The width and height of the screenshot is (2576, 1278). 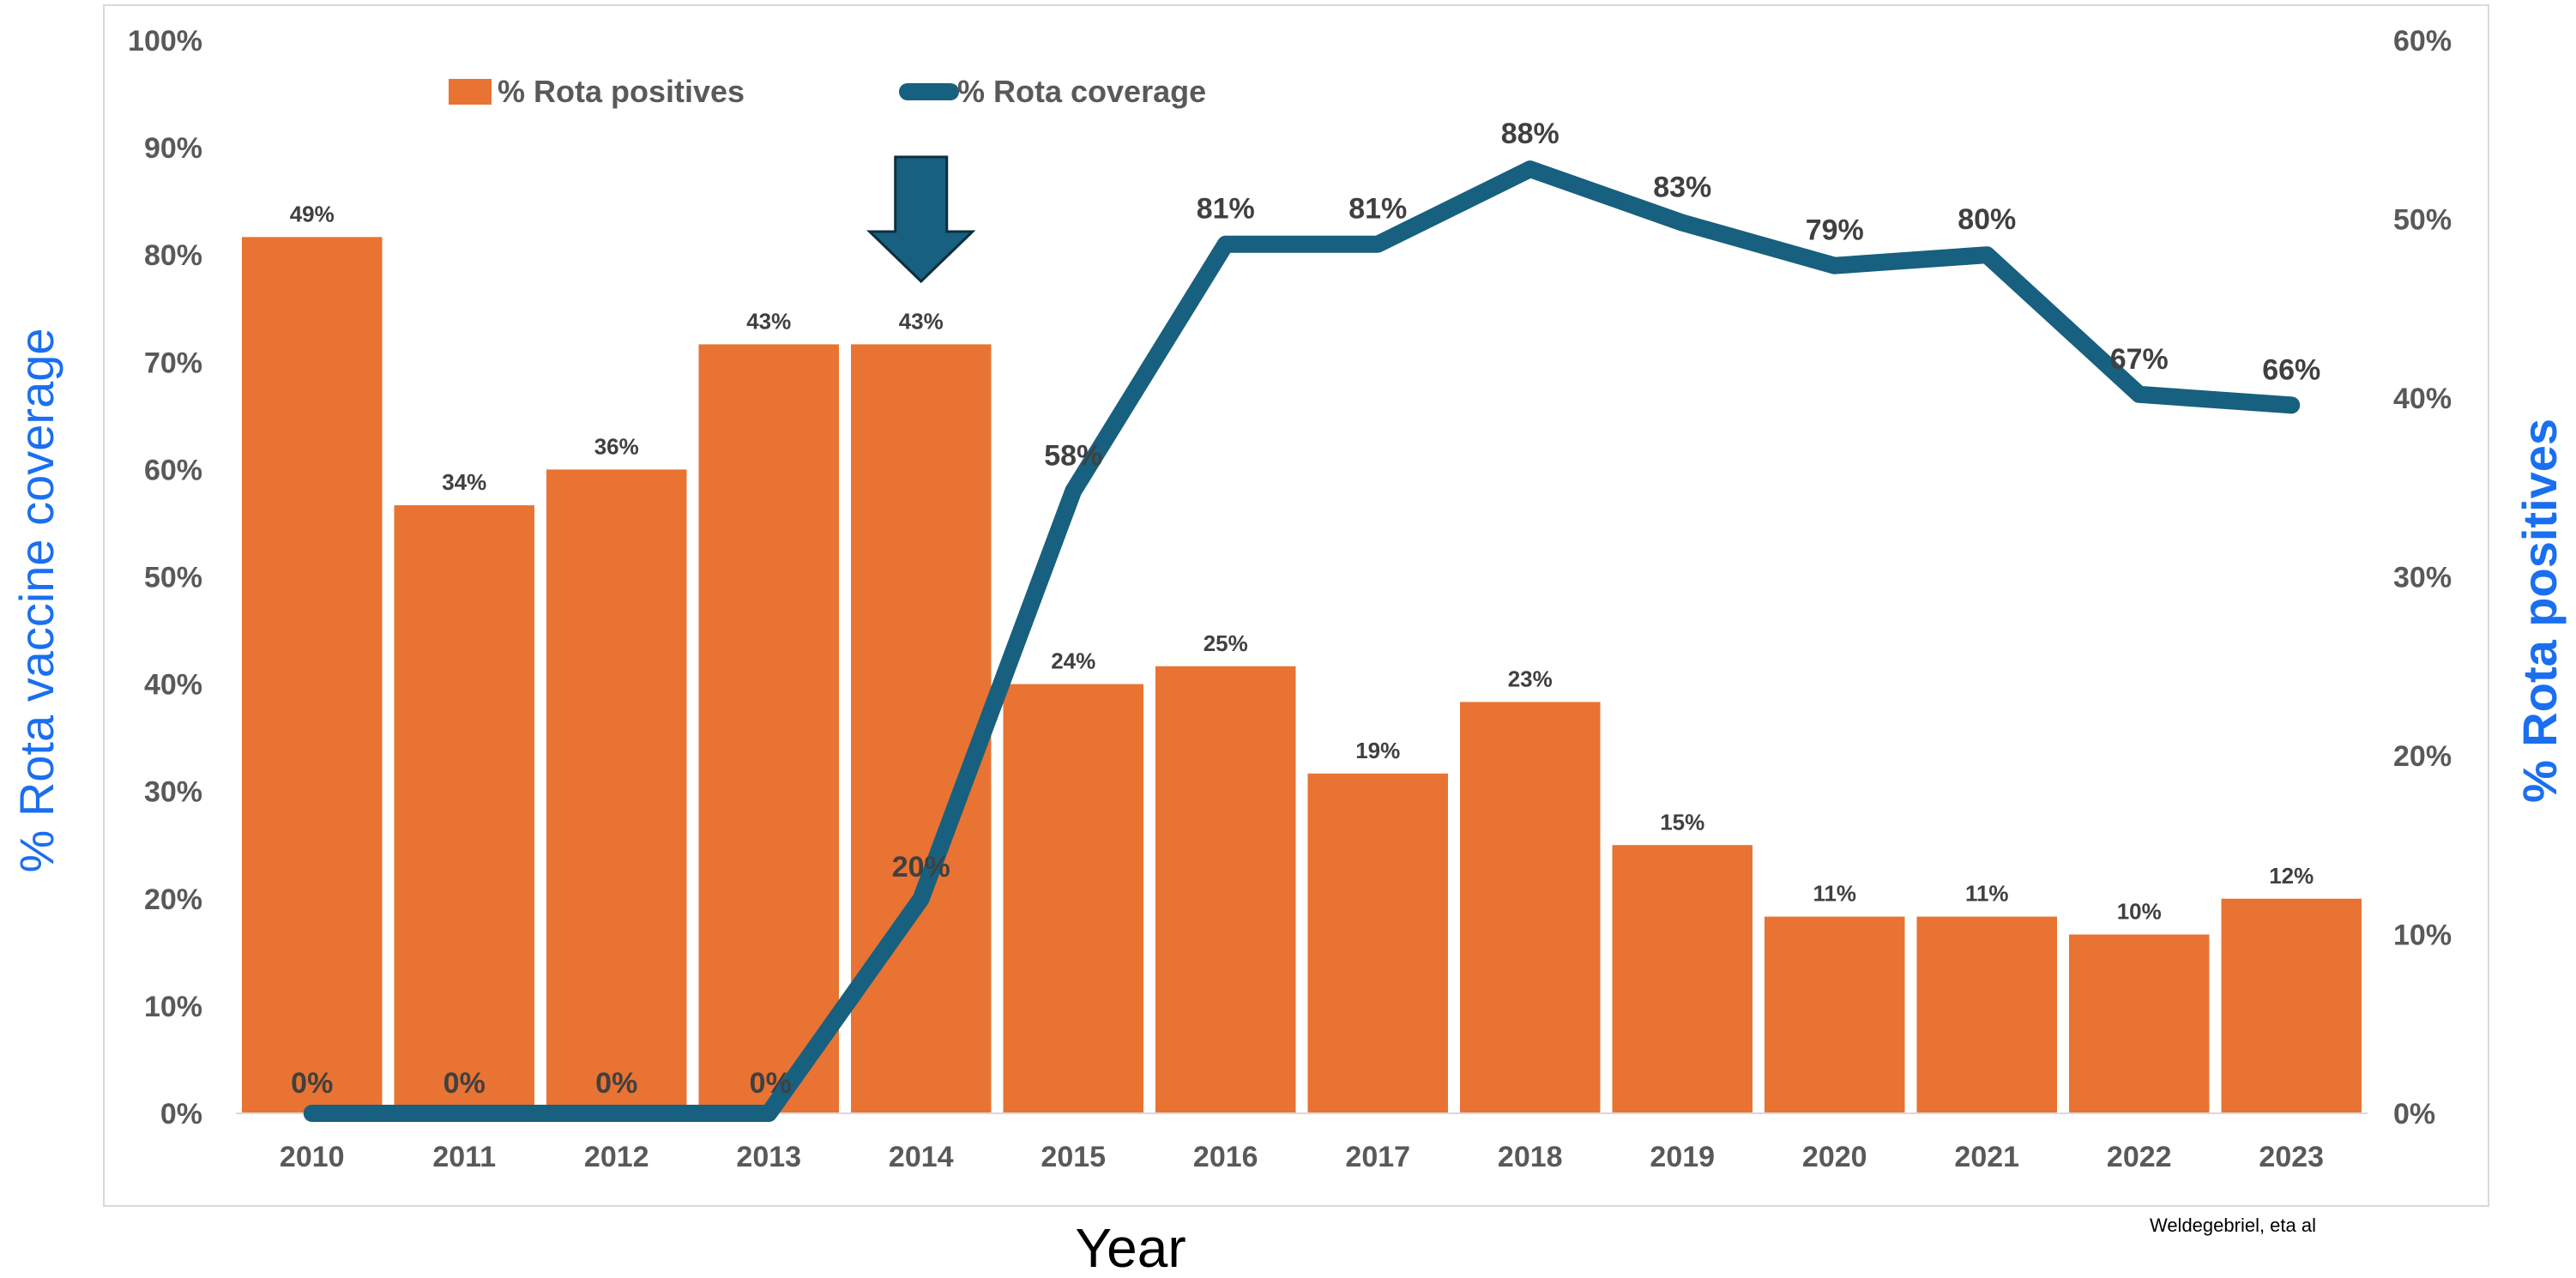 I want to click on bar-label-2022: 10%, so click(x=2139, y=912).